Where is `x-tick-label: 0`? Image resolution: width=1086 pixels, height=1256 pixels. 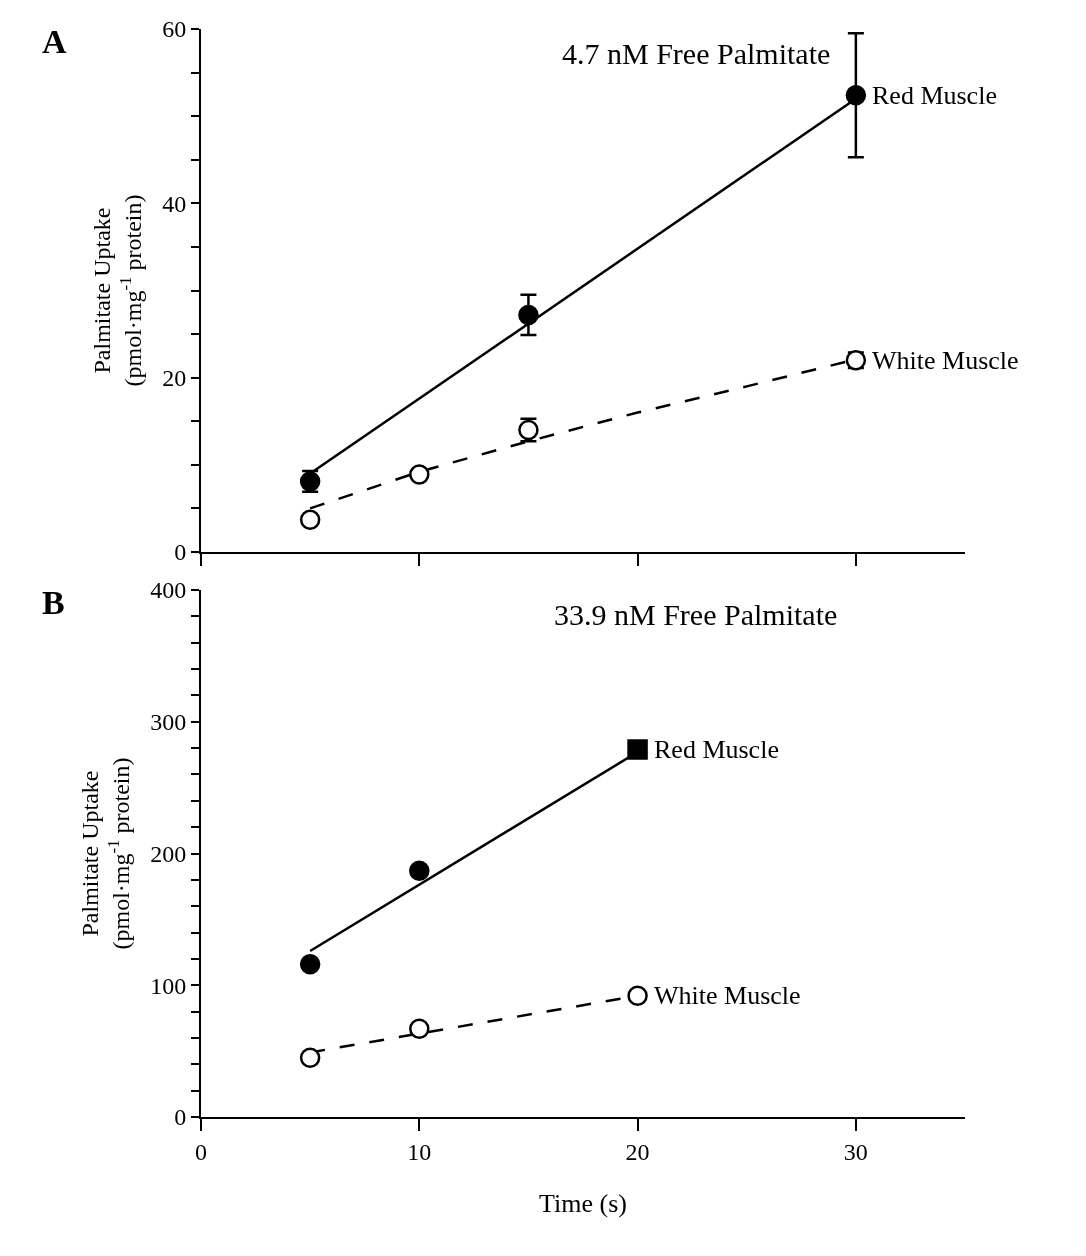 x-tick-label: 0 is located at coordinates (201, 1151).